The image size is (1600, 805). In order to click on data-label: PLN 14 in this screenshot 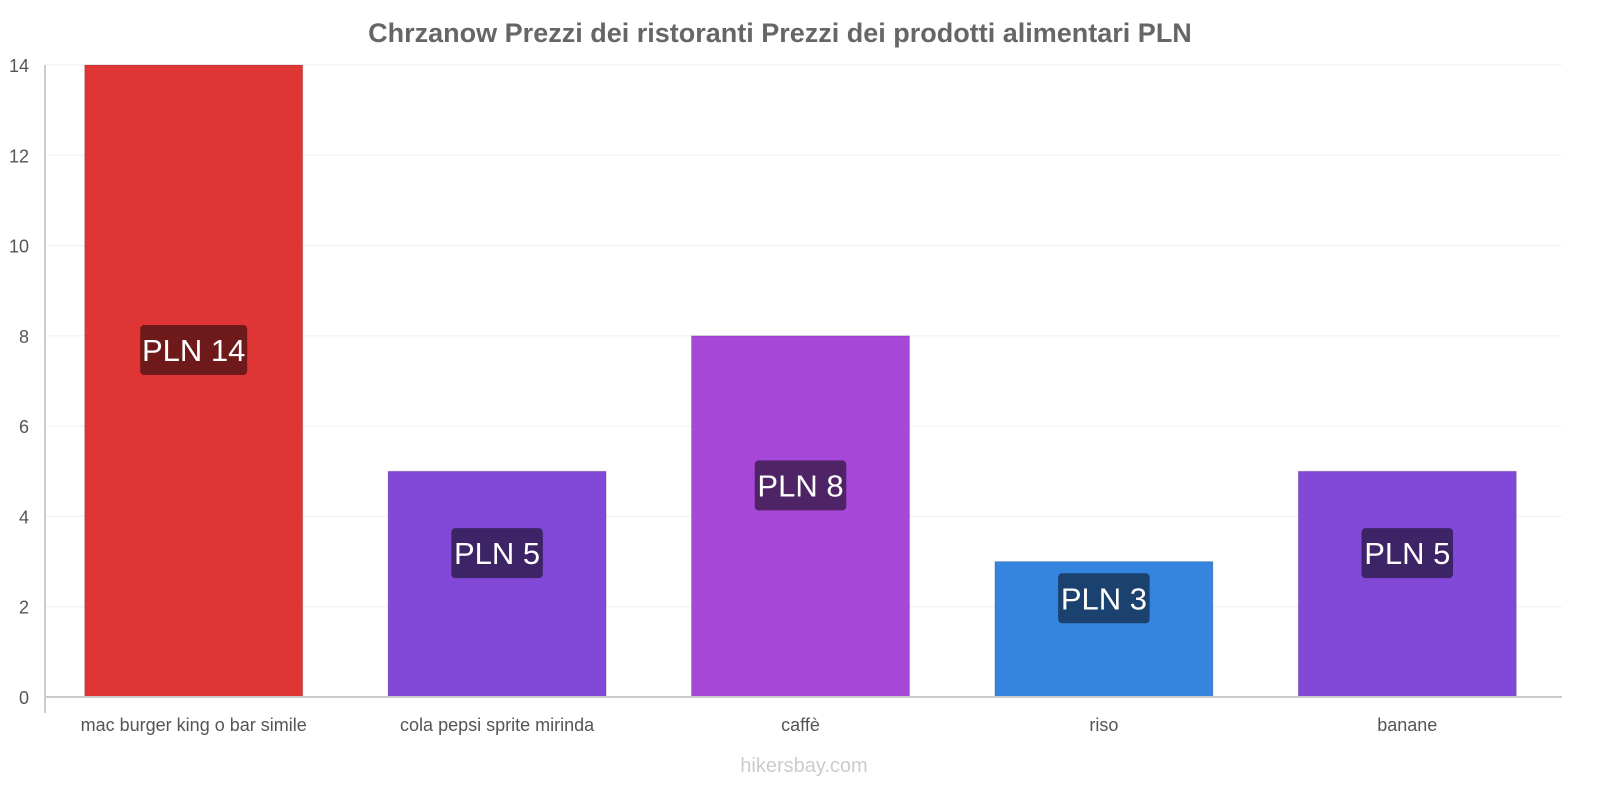, I will do `click(193, 350)`.